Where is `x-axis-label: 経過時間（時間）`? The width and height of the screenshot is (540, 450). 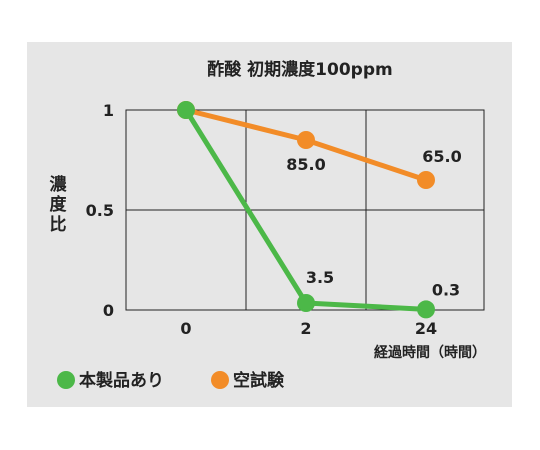
x-axis-label: 経過時間（時間） is located at coordinates (430, 352).